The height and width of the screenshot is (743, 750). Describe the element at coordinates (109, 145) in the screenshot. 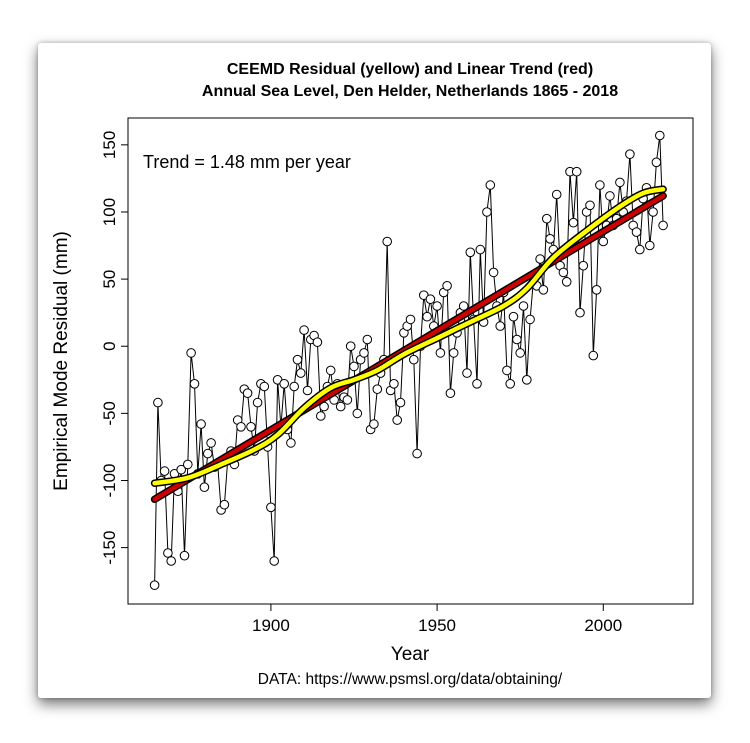

I see `y-tick-label-150: 150` at that location.